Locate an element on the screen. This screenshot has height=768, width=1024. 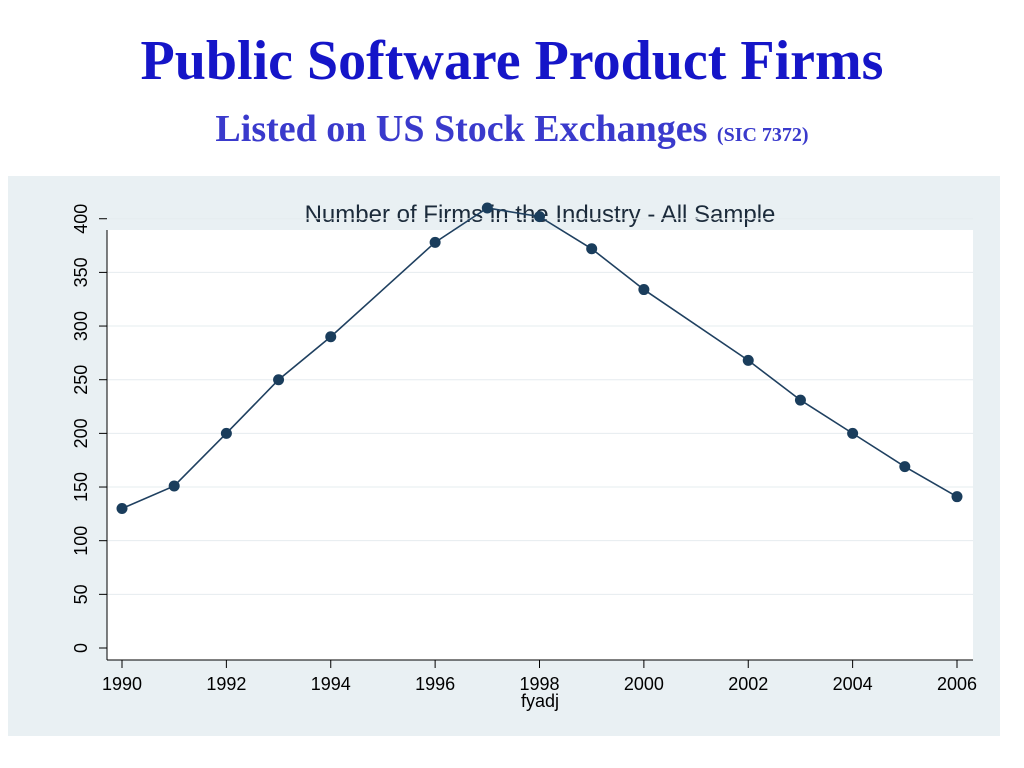
slide-subtitle: Listed on US Stock Exchanges (SIC 7372) is located at coordinates (512, 132).